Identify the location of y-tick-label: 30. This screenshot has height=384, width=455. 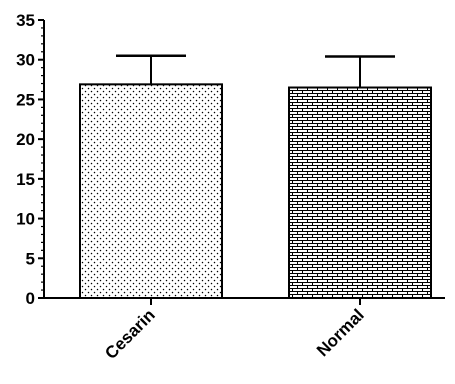
(25, 60).